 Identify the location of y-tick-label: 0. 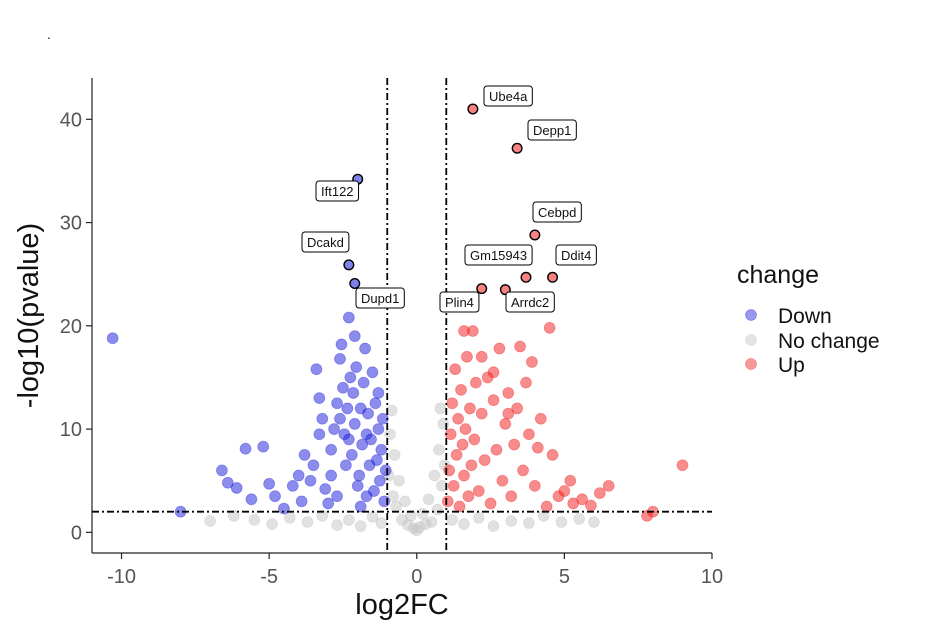
(76, 533).